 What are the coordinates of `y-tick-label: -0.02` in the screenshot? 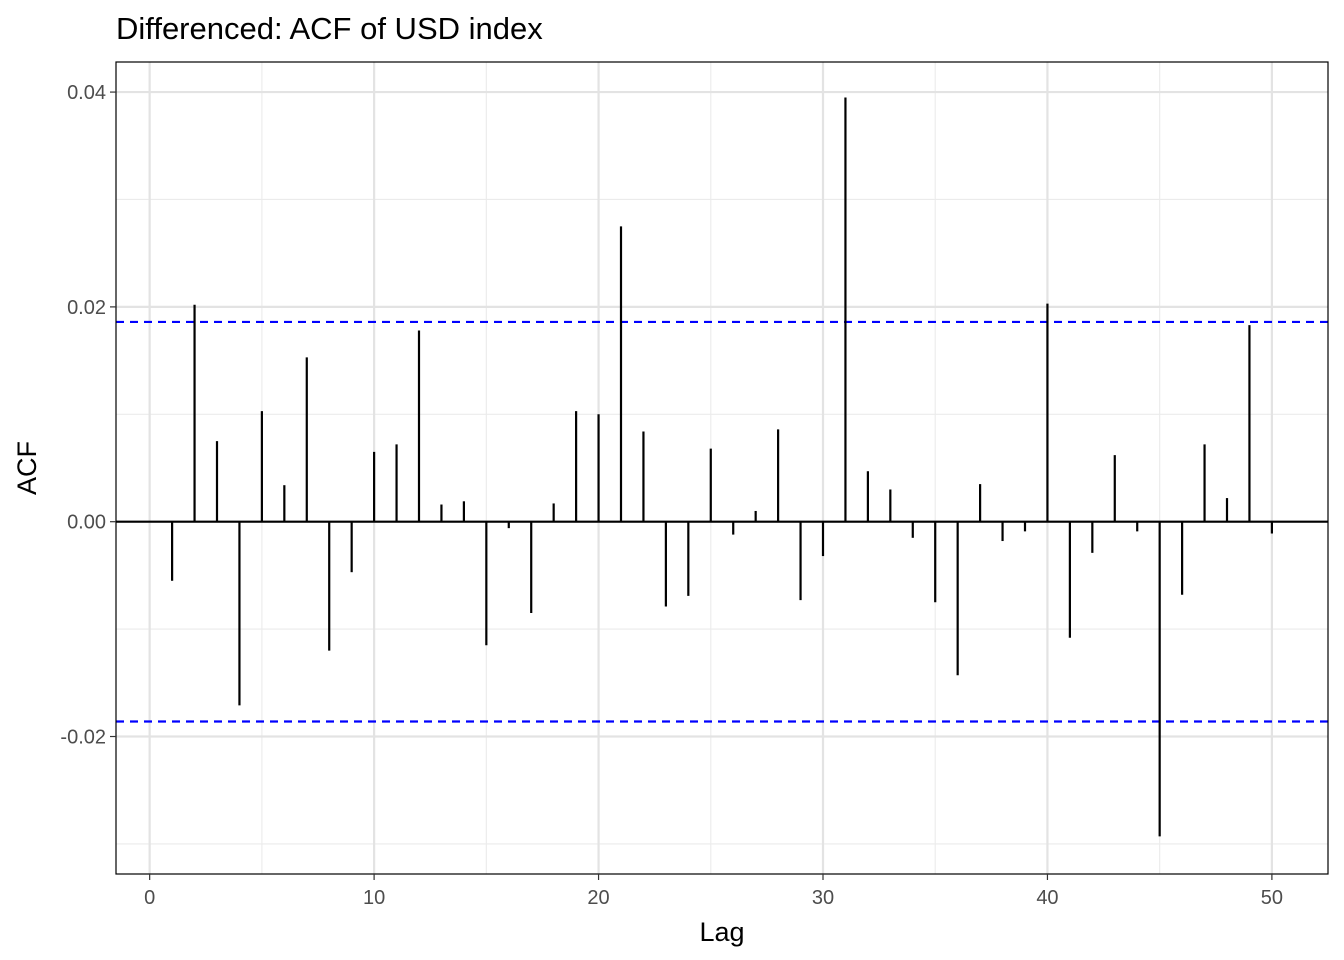 It's located at (83, 738).